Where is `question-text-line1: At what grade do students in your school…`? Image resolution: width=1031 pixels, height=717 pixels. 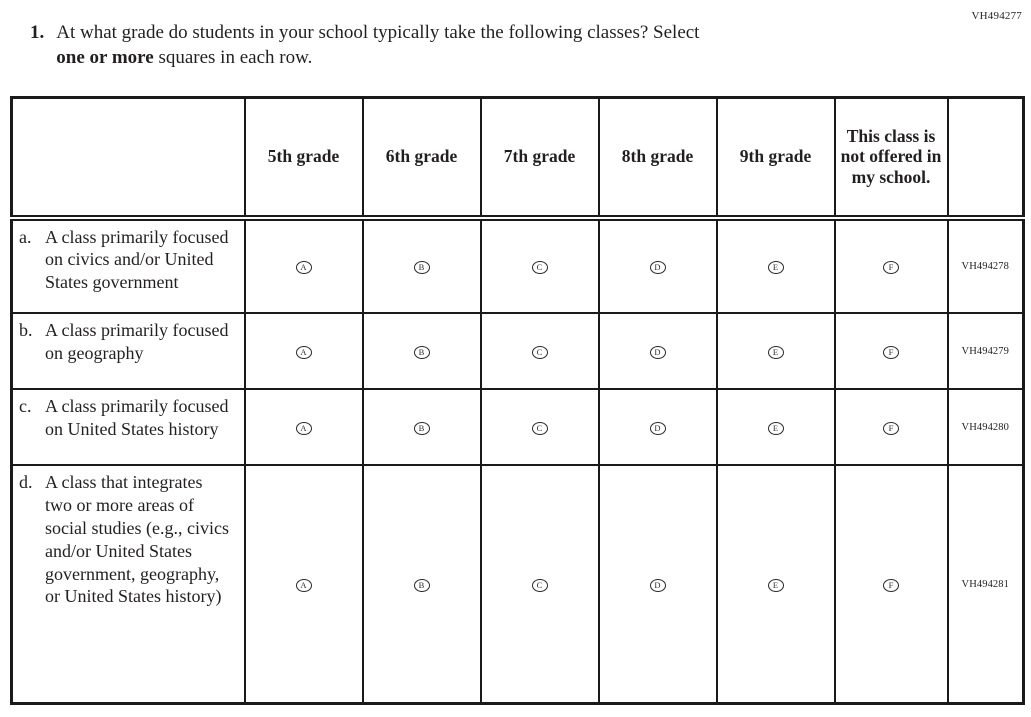
question-text-line1: At what grade do students in your school… is located at coordinates (378, 32).